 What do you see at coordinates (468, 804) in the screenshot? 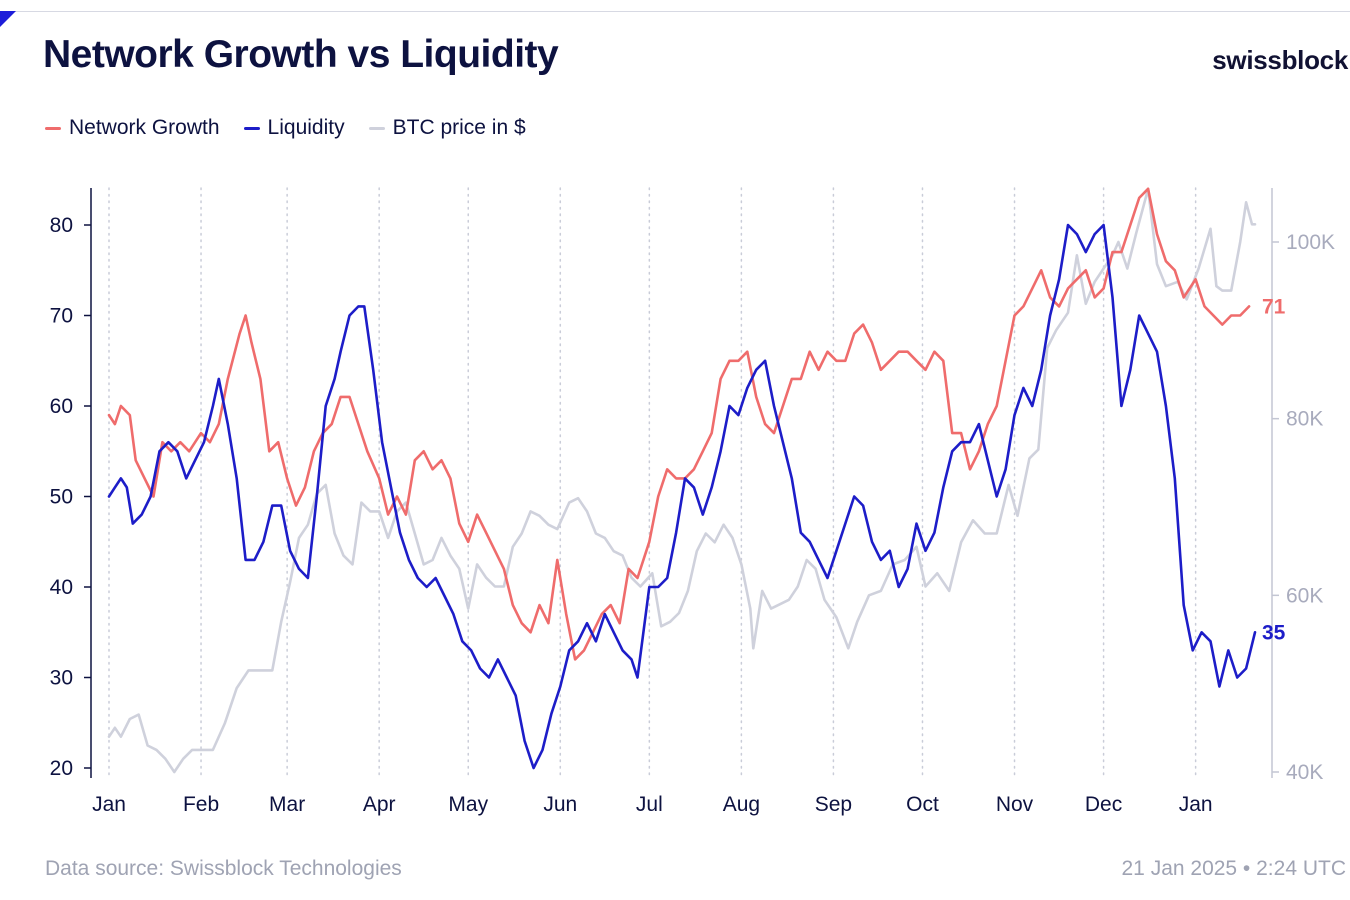
I see `x-tick-label: May` at bounding box center [468, 804].